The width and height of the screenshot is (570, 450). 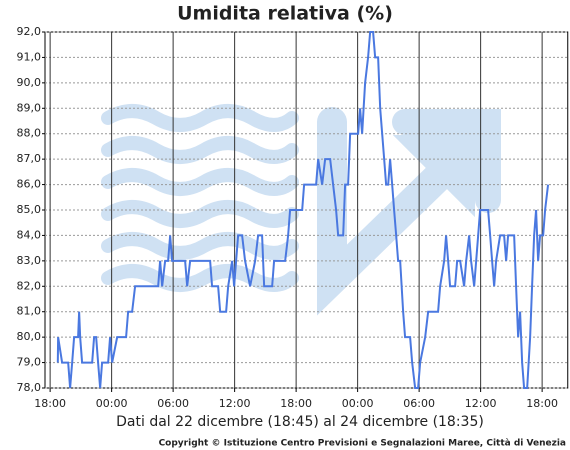 What do you see at coordinates (29, 107) in the screenshot?
I see `y-tick-label: 89,0` at bounding box center [29, 107].